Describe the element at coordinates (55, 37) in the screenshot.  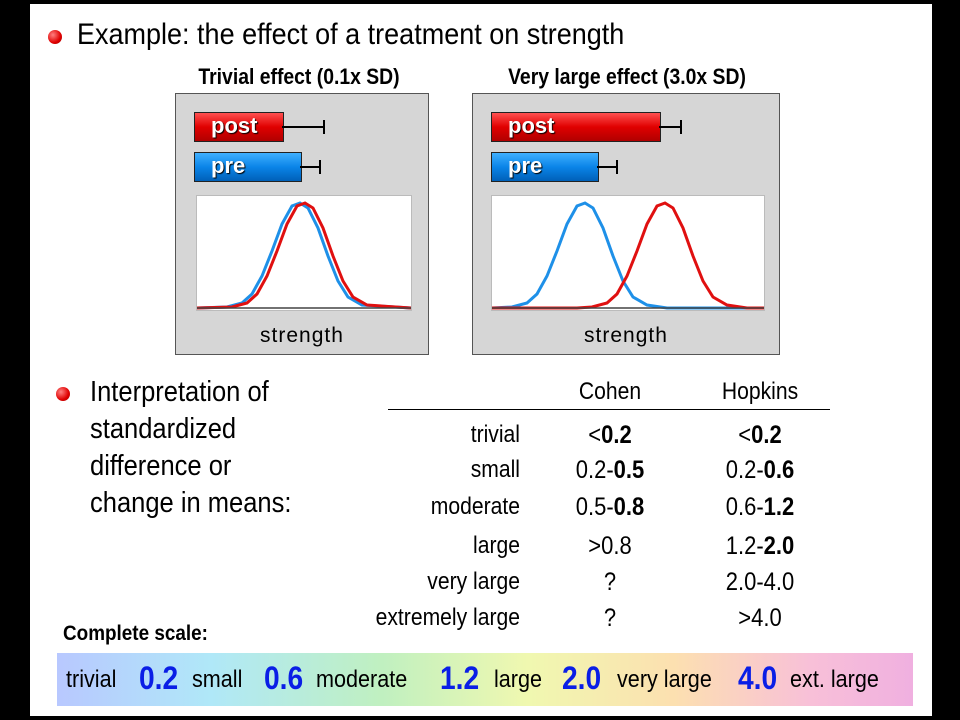
I see `title-bullet` at that location.